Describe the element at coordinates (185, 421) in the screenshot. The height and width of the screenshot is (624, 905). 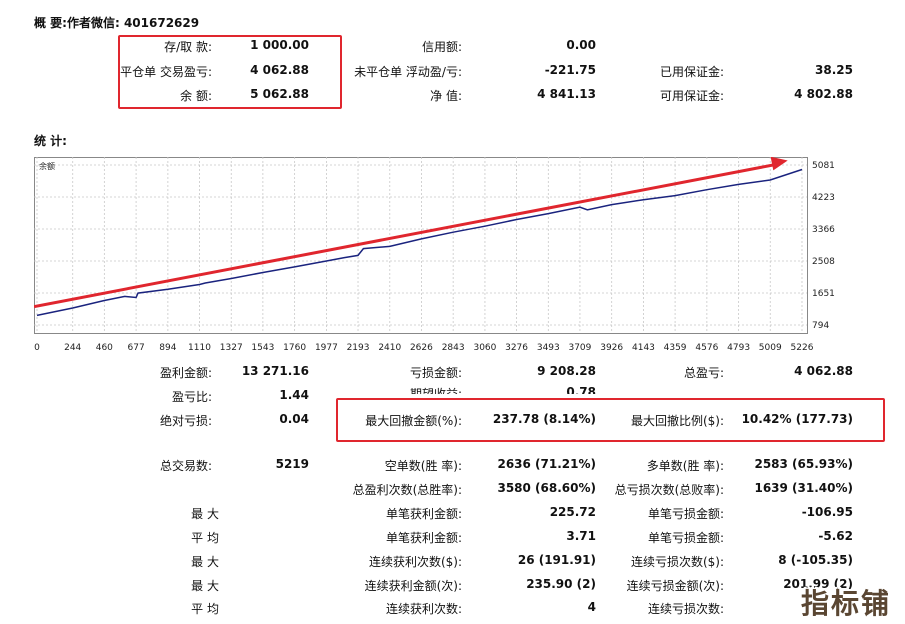
I see `abs-drawdown-label: 绝对亏损:` at that location.